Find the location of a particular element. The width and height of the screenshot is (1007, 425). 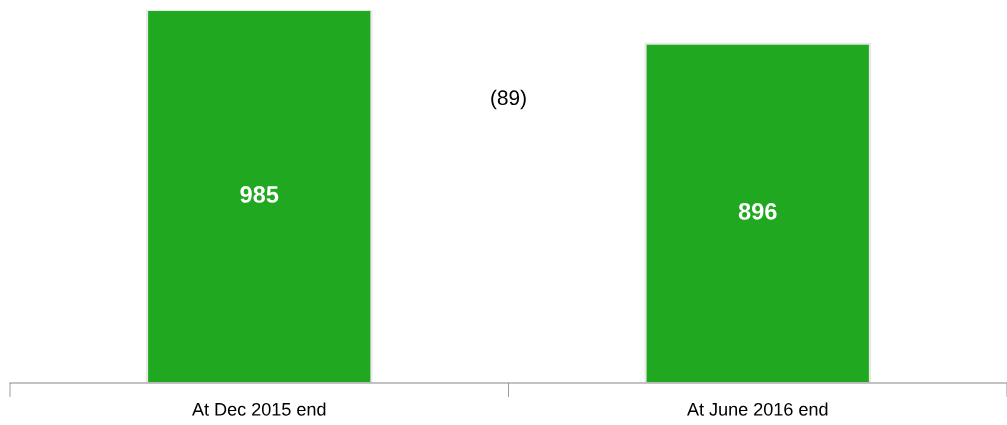

x-tick-label: At Dec 2015 end is located at coordinates (259, 409).